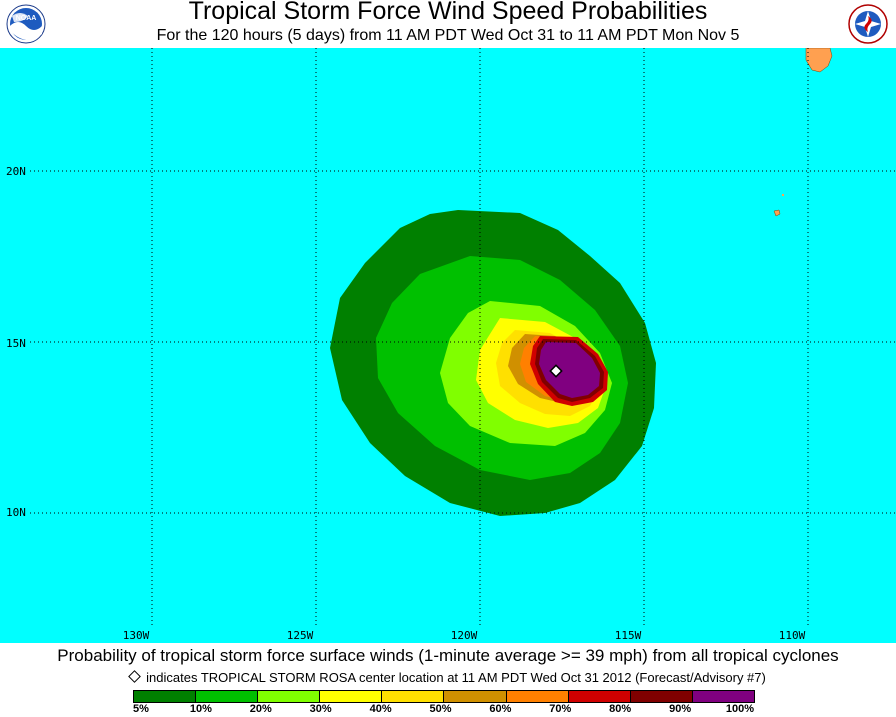 The image size is (896, 717). I want to click on probability-legend-labels: 5% 10% 20% 30% 40% 50% 60% 70% 80% 90% 100%, so click(448, 710).